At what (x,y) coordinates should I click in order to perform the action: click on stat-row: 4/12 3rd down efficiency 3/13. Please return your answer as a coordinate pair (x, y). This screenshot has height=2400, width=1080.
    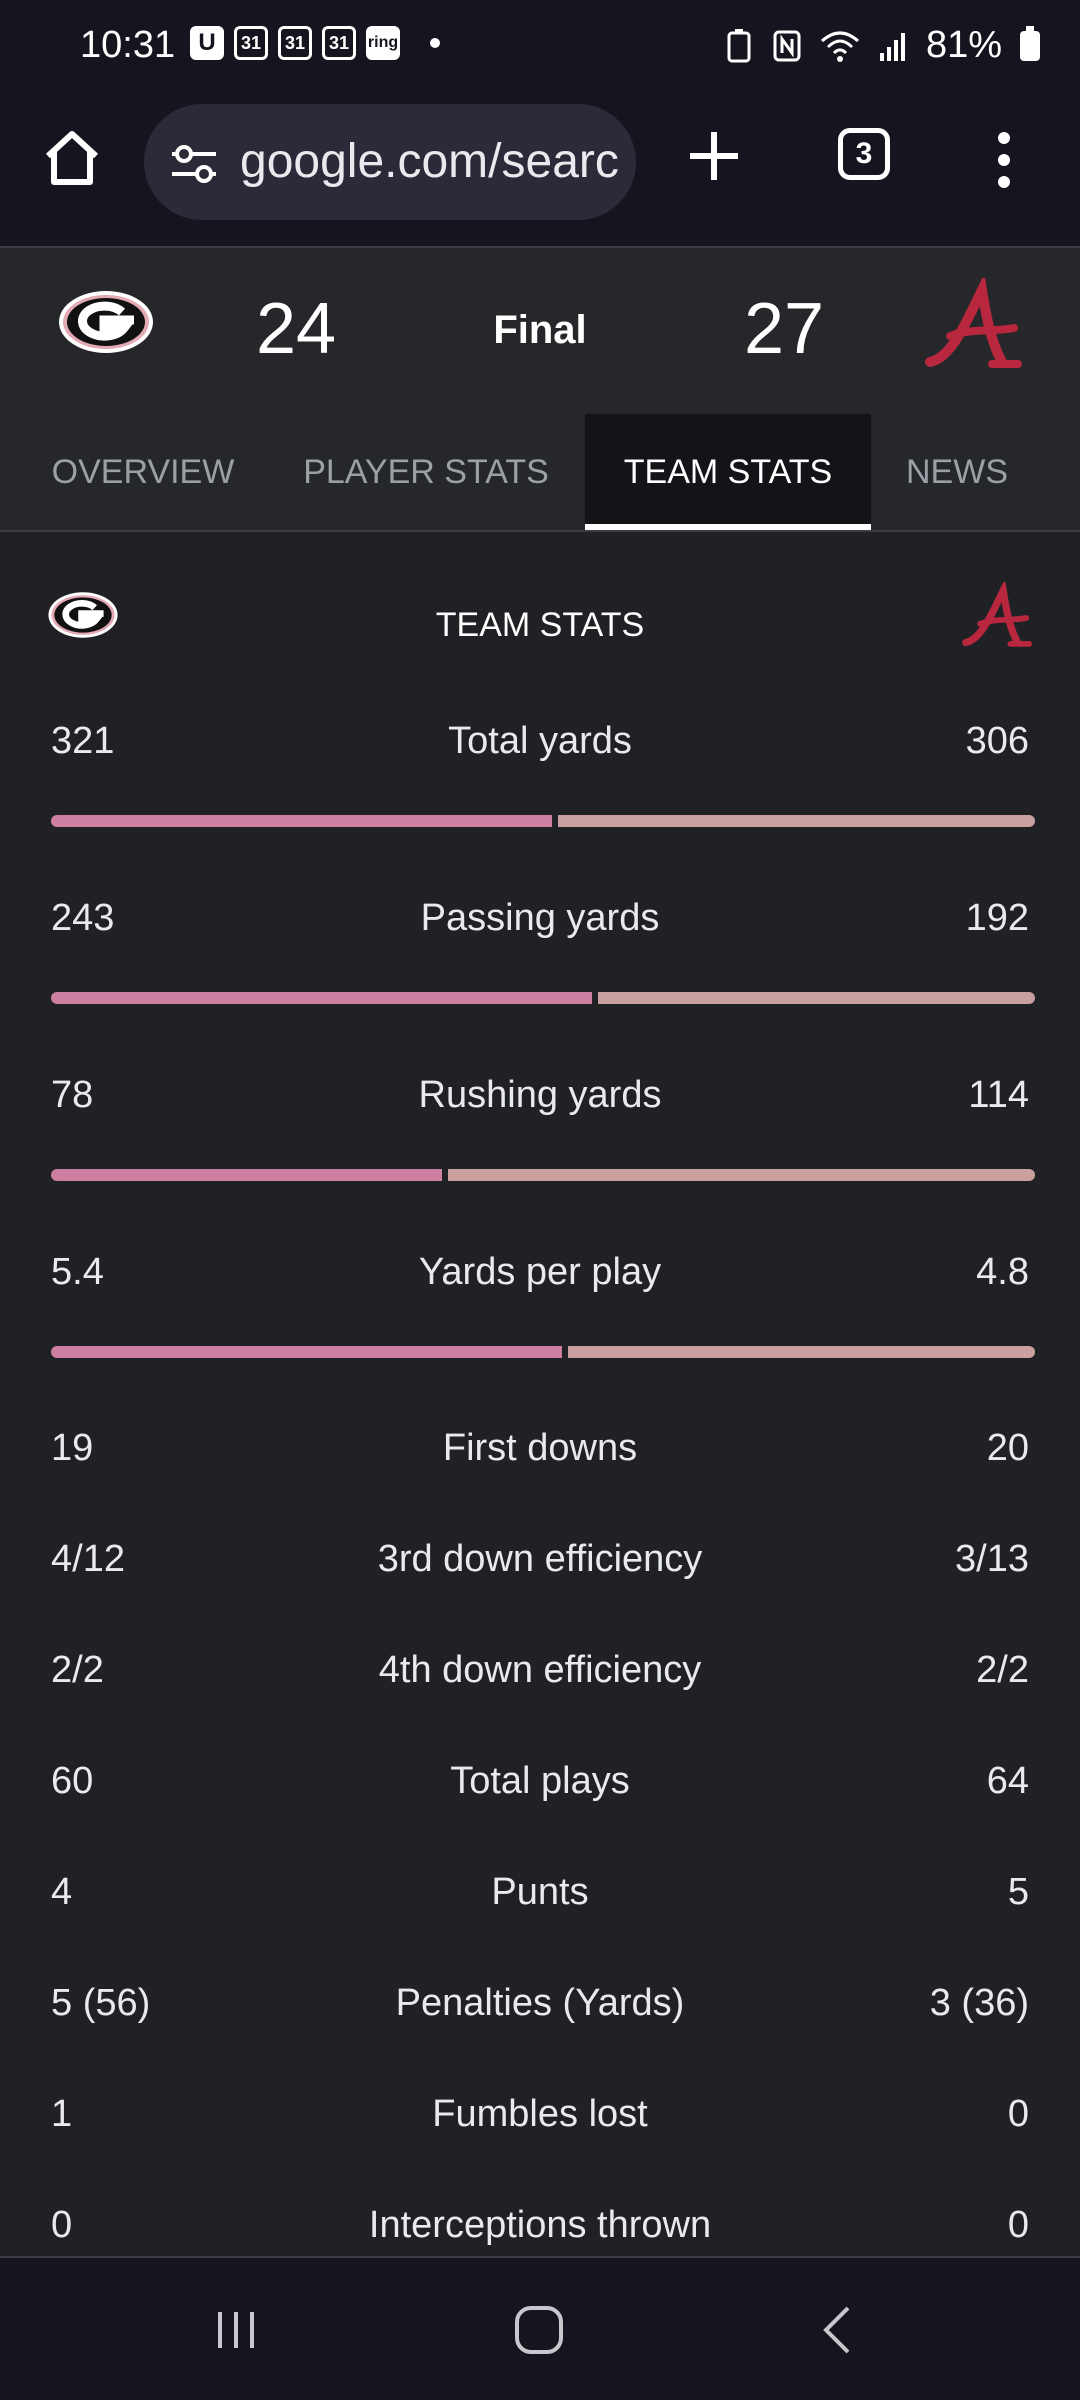
    Looking at the image, I should click on (540, 1563).